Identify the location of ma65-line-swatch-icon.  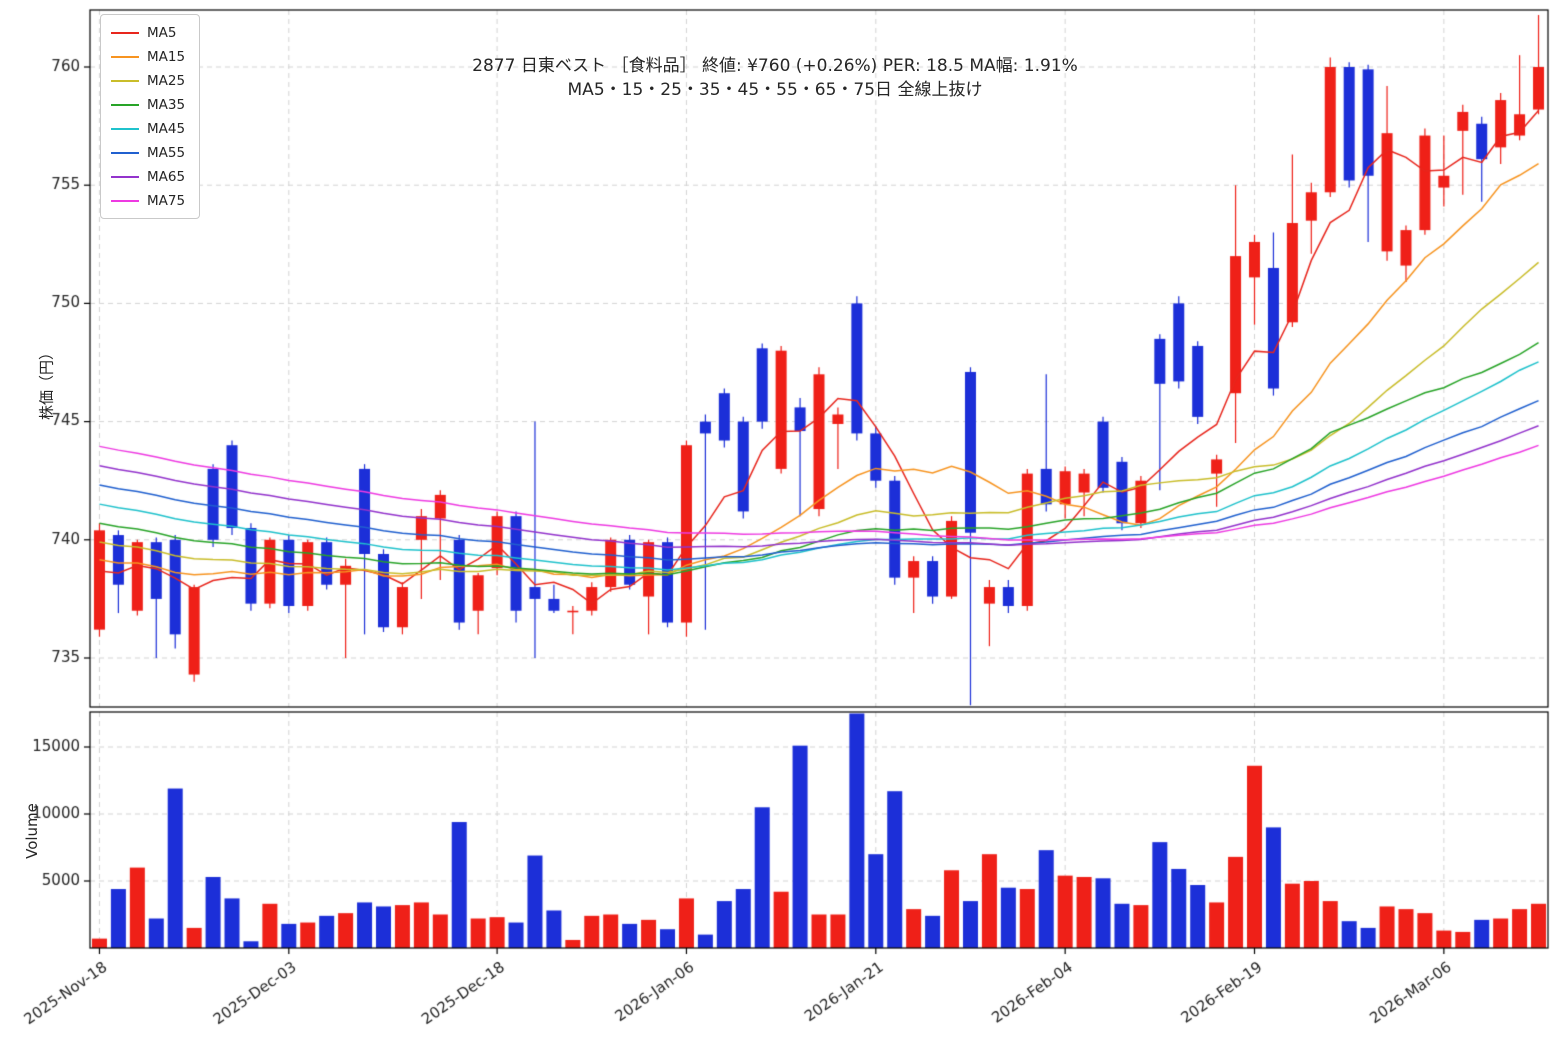
(125, 176).